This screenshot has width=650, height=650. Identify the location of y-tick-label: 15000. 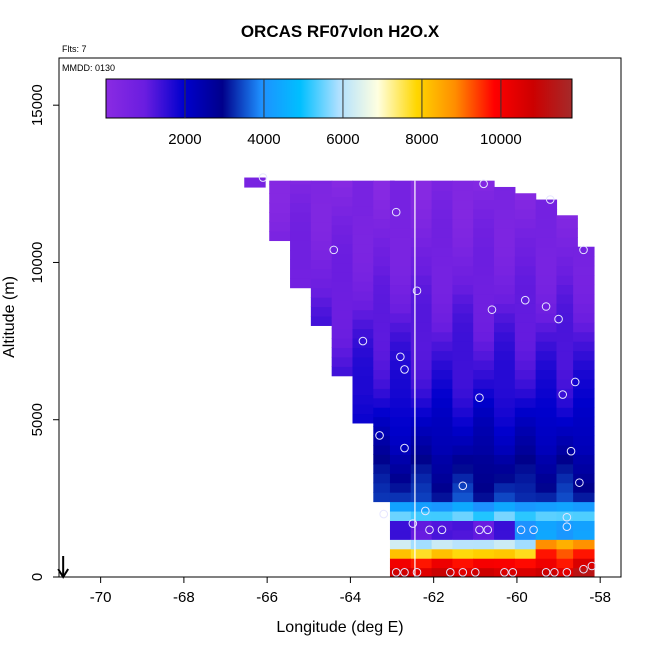
(37, 105).